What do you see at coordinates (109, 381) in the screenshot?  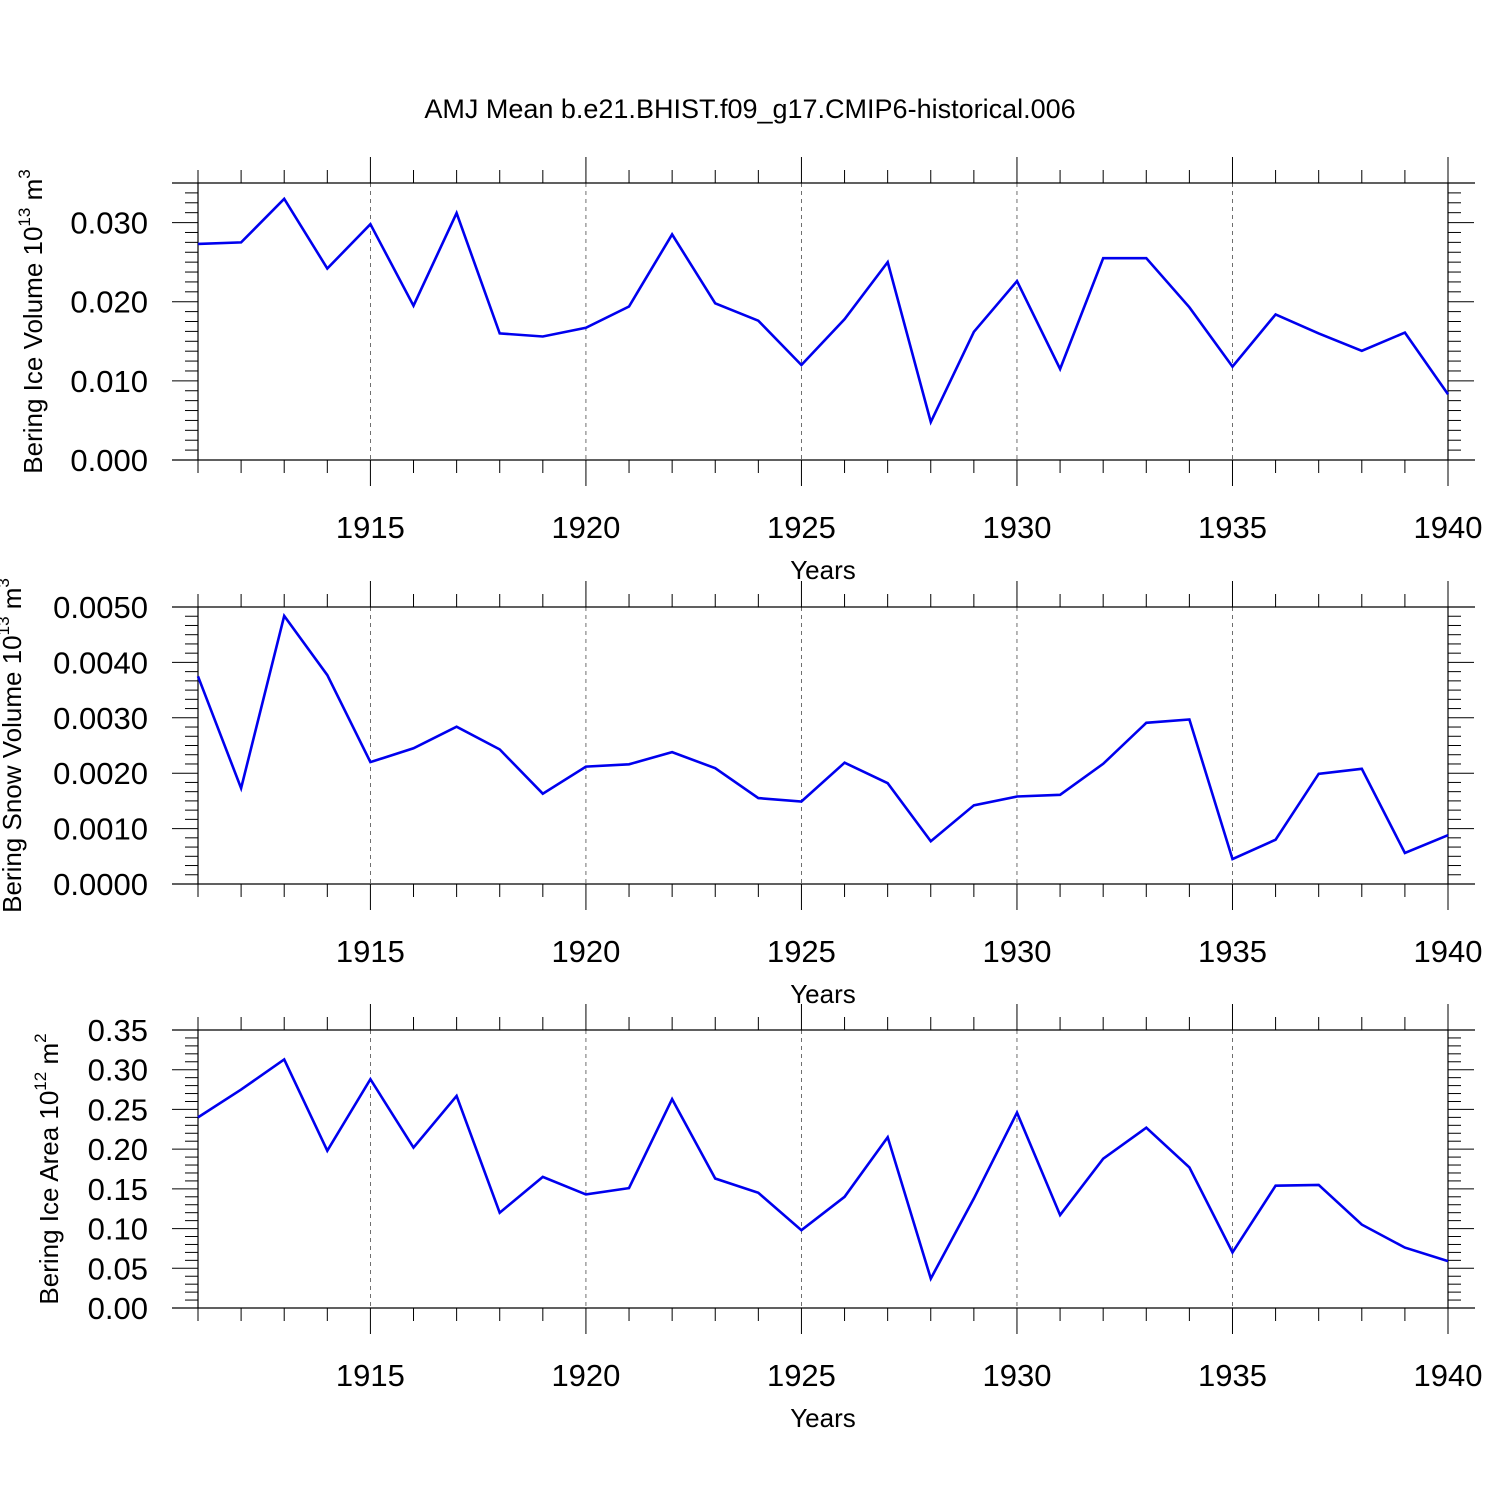 I see `y-tick-label: 0.010` at bounding box center [109, 381].